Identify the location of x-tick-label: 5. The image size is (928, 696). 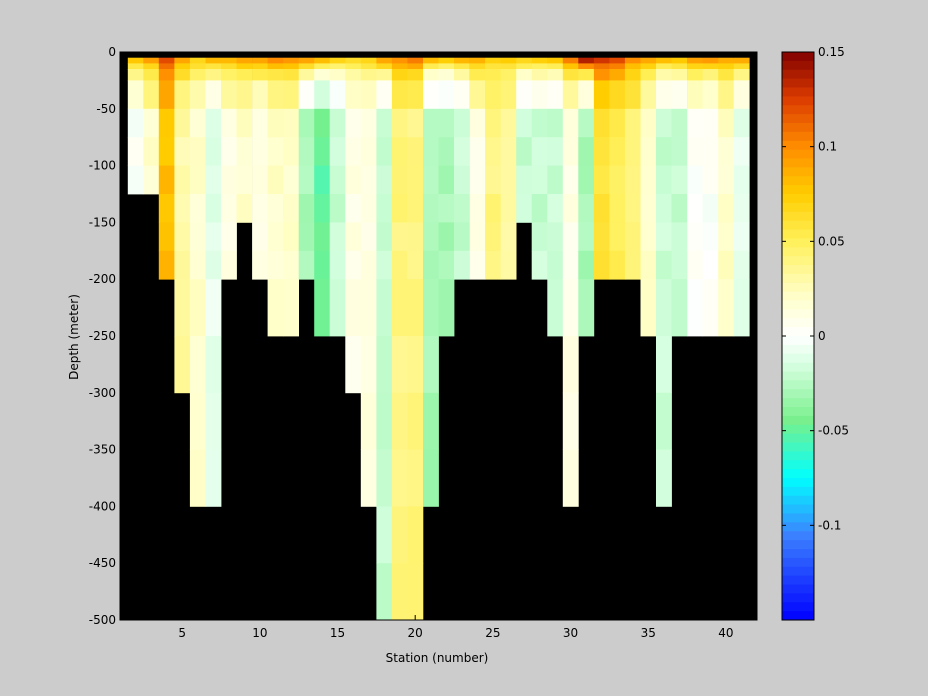
(182, 633).